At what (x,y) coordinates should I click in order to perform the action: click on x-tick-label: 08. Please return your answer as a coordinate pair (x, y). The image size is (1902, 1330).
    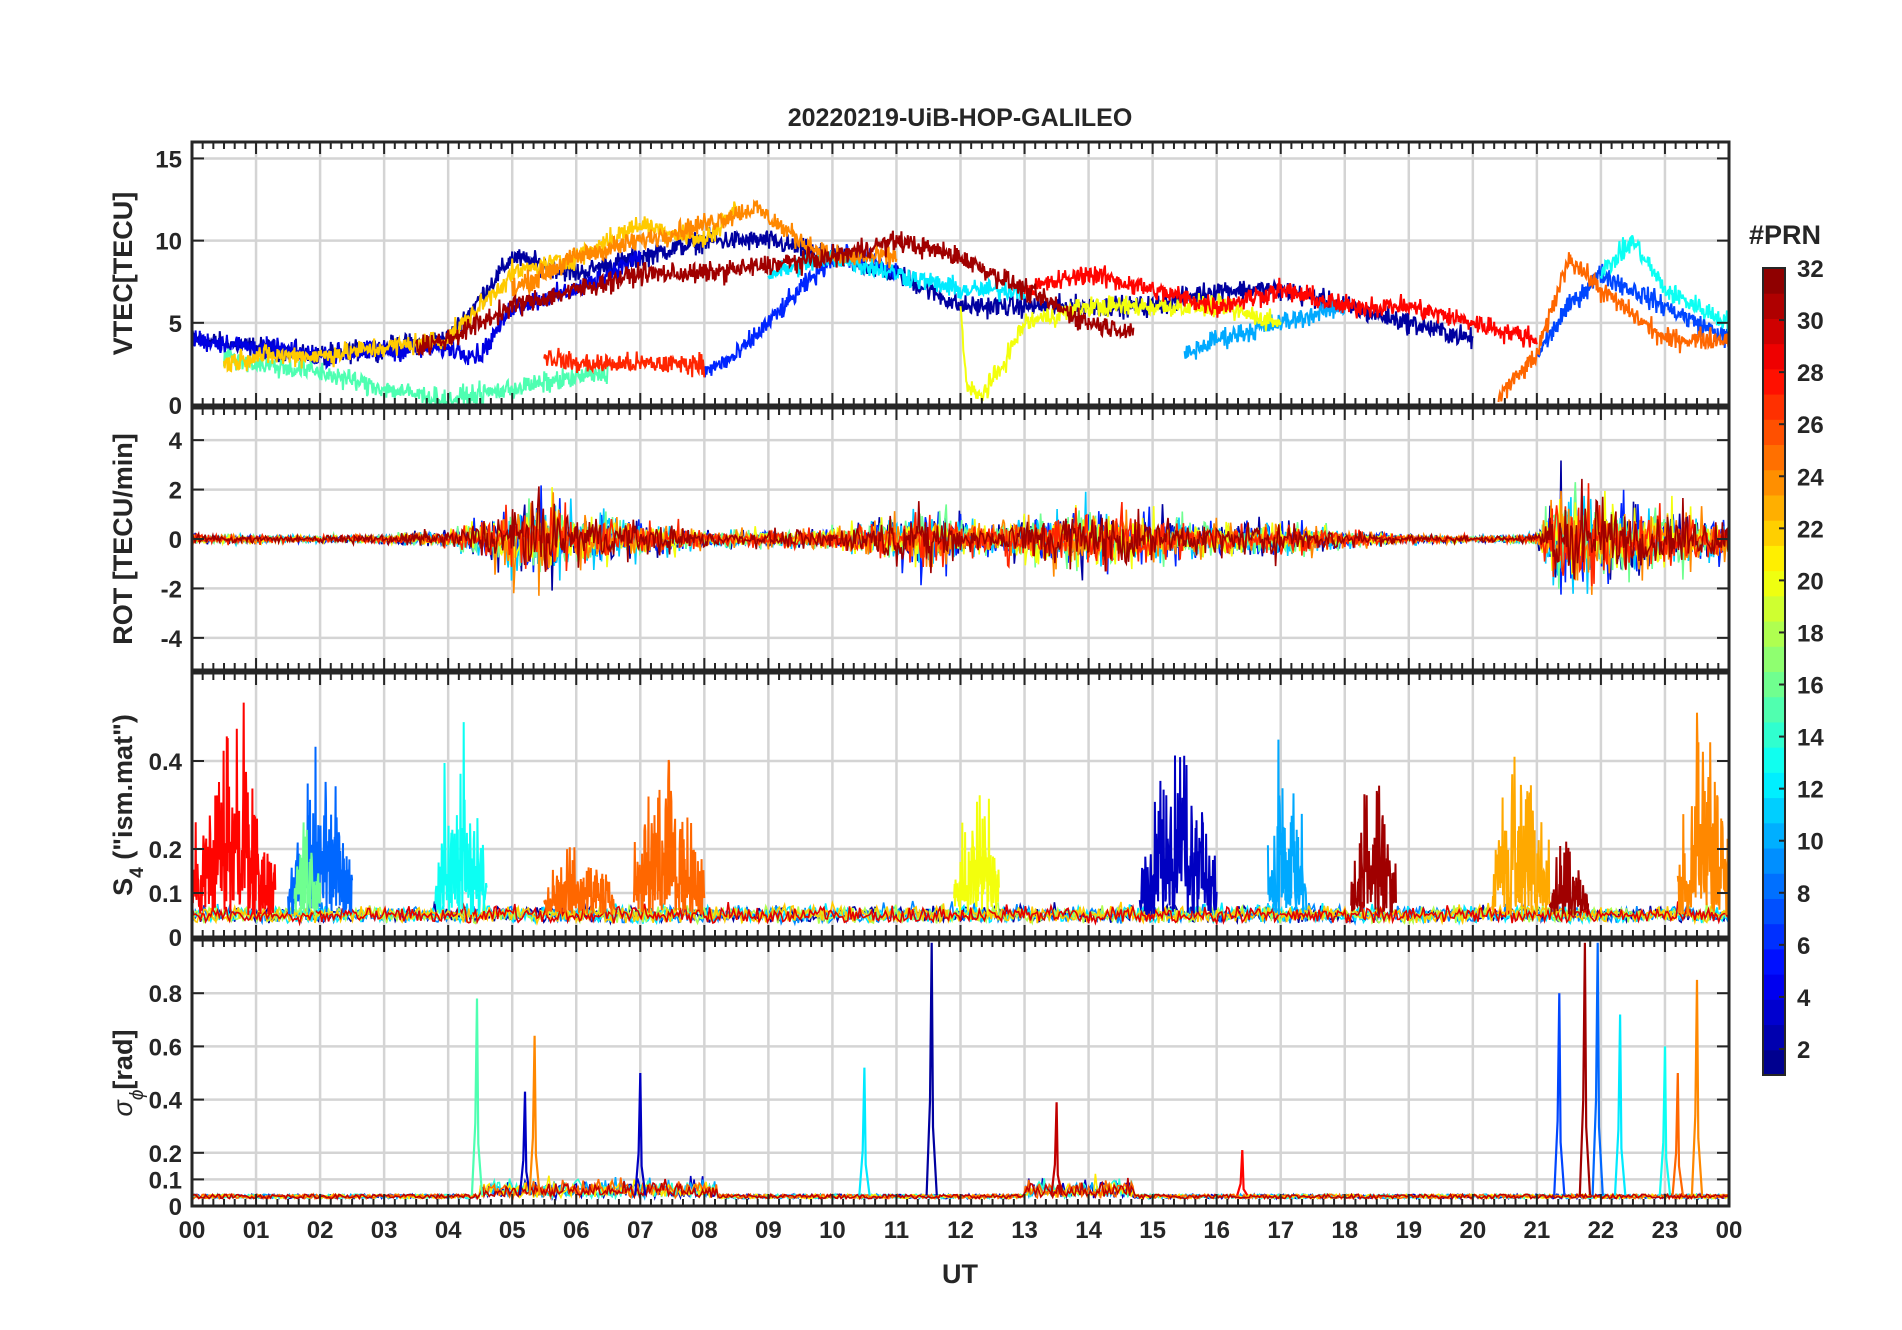
    Looking at the image, I should click on (704, 1230).